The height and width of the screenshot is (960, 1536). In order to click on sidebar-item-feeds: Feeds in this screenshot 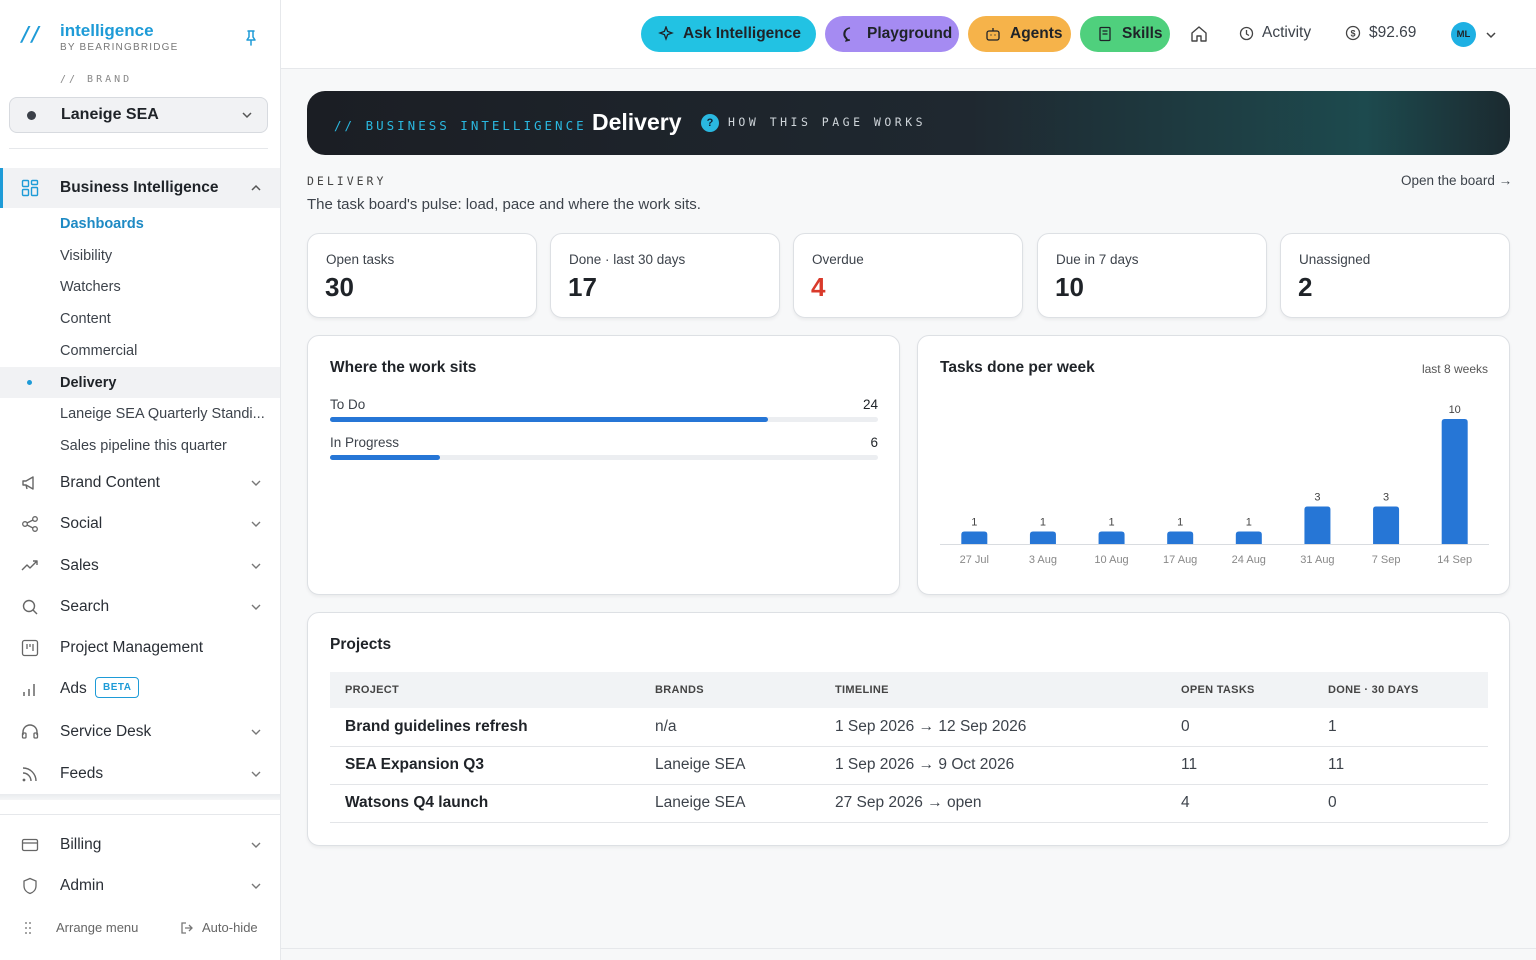, I will do `click(140, 774)`.